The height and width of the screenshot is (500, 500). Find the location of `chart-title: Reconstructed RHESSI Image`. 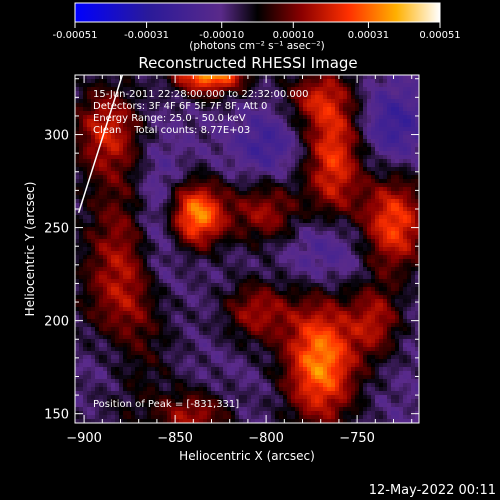

chart-title: Reconstructed RHESSI Image is located at coordinates (247, 63).